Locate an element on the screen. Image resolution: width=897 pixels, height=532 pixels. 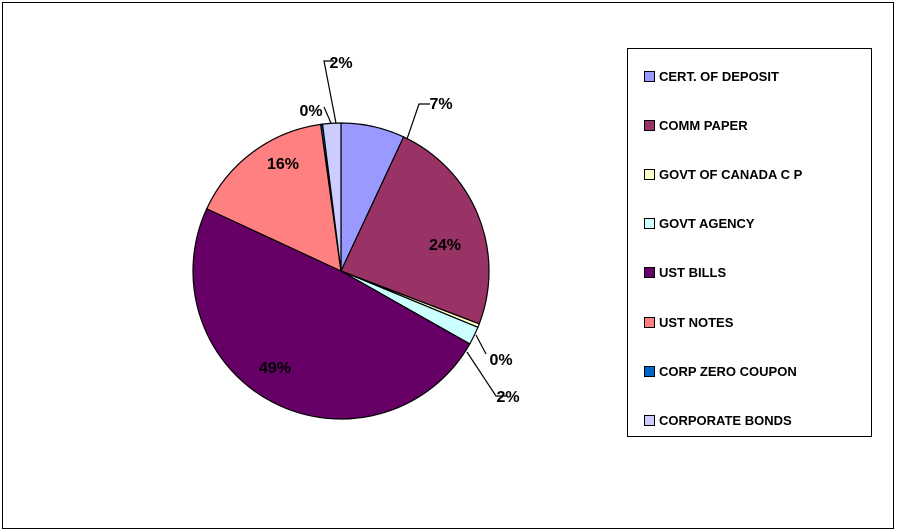
legend-entry: GOVT AGENCY is located at coordinates (699, 224).